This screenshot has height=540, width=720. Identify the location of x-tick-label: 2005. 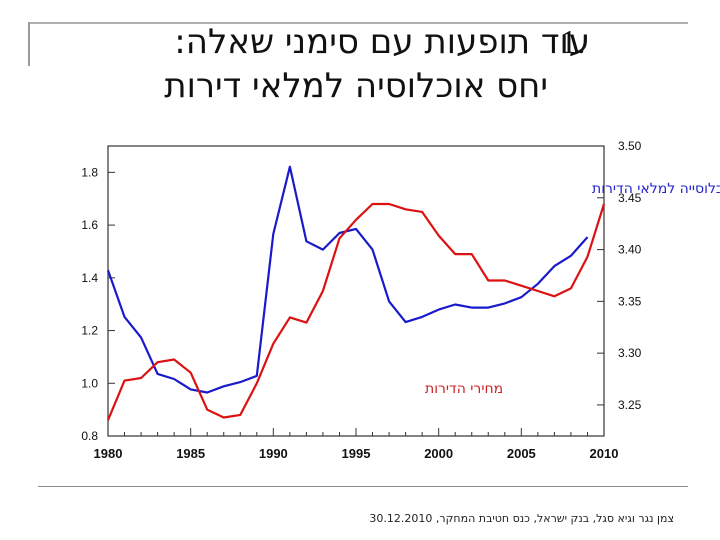
(521, 453).